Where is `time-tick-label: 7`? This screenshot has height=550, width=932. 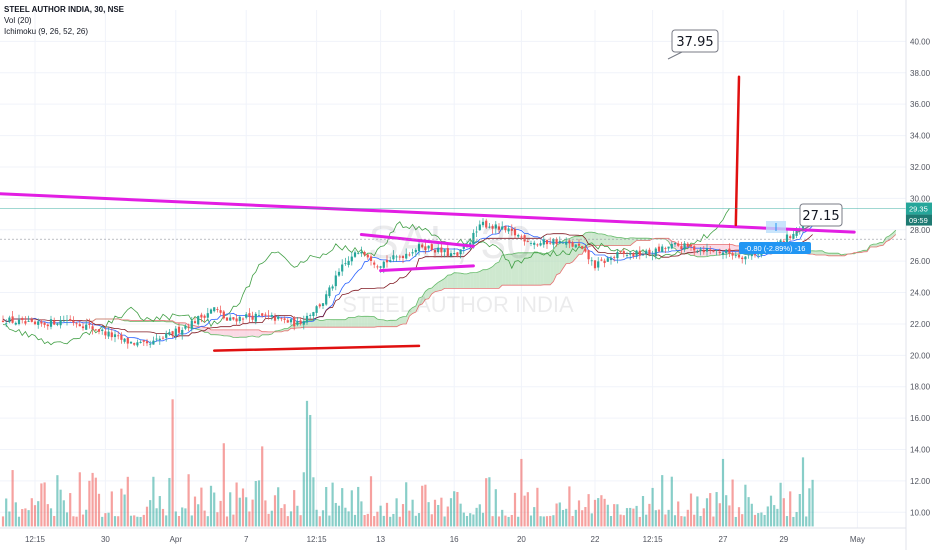 time-tick-label: 7 is located at coordinates (246, 539).